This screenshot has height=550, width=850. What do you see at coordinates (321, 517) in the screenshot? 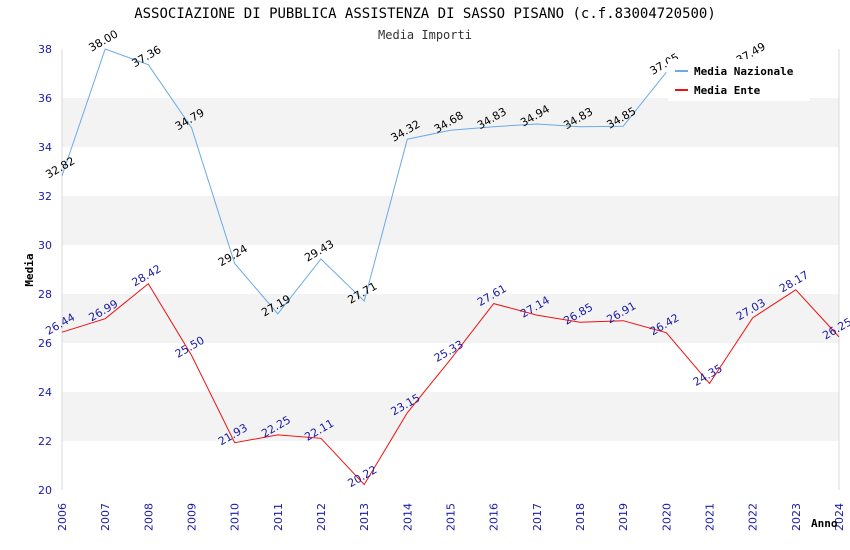
I see `x-tick-label: 2012` at bounding box center [321, 517].